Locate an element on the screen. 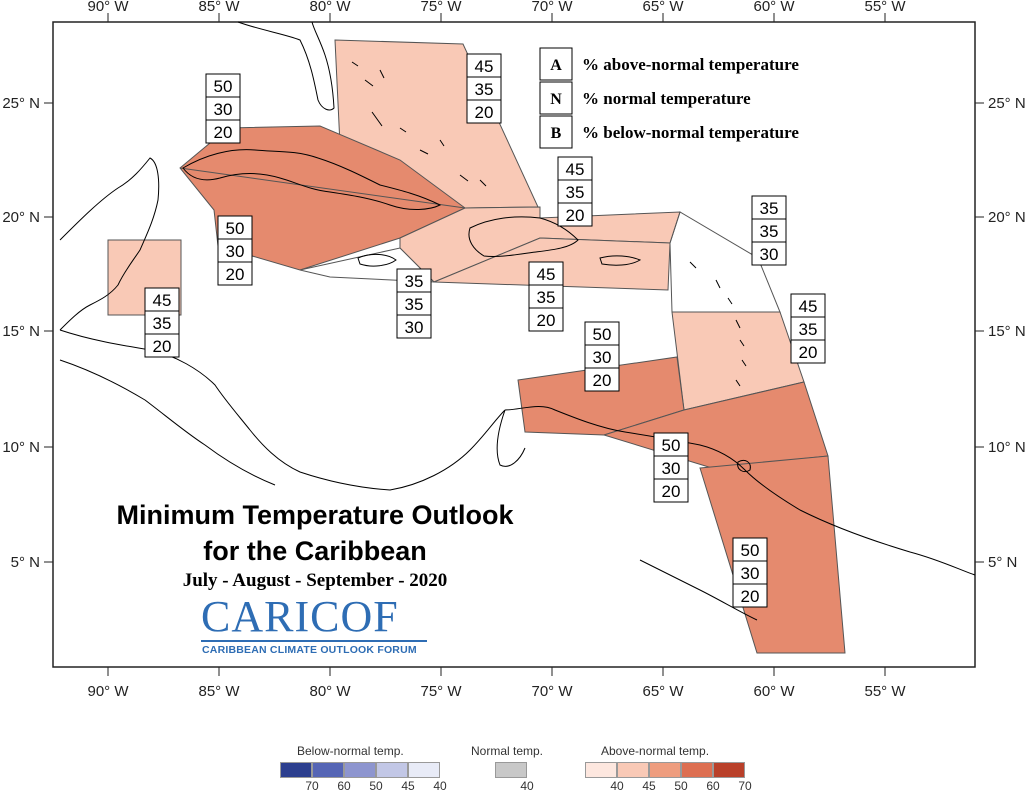  lat-label: 15° N is located at coordinates (21, 331).